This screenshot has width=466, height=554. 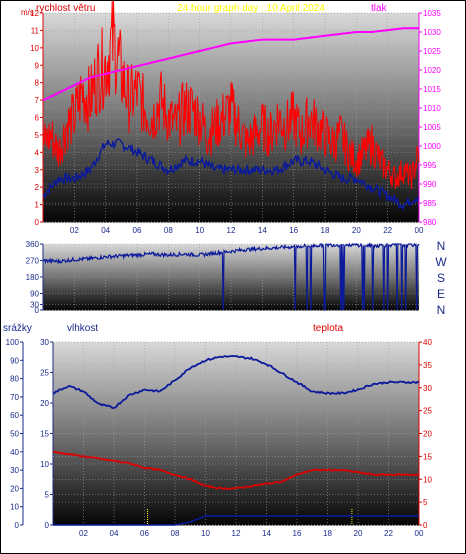 I want to click on direction-axis-tick-label: 90, so click(x=34, y=294).